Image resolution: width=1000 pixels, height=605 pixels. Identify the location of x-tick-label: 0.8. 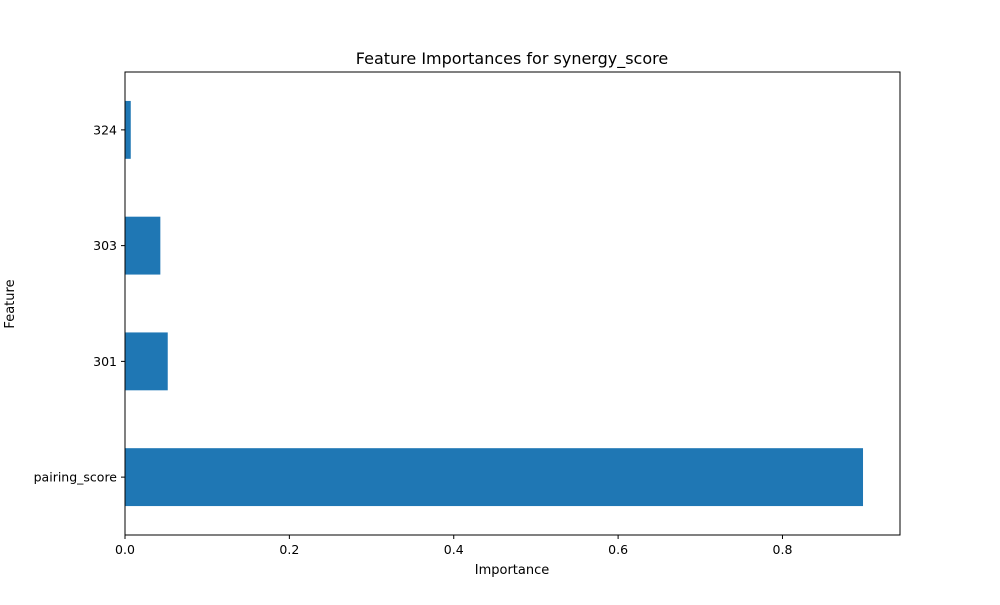
(783, 549).